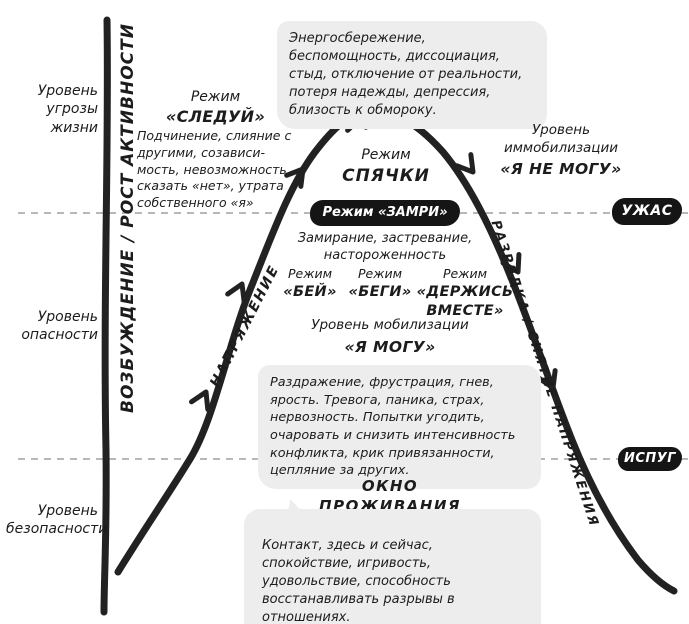 This screenshot has height=624, width=689. What do you see at coordinates (215, 117) in the screenshot?
I see `mode-follow-name: «СЛЕДУЙ»` at bounding box center [215, 117].